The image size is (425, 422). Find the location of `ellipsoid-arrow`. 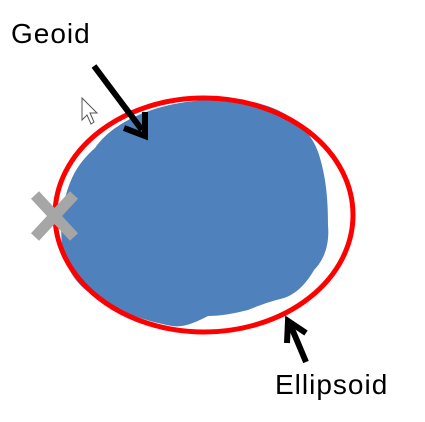

ellipsoid-arrow is located at coordinates (296, 339).